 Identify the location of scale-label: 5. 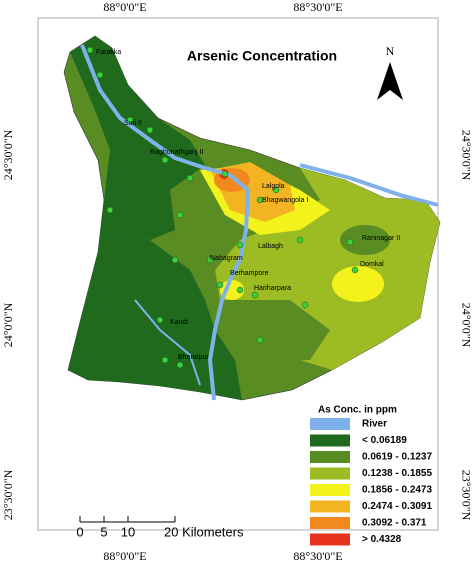
(103, 531).